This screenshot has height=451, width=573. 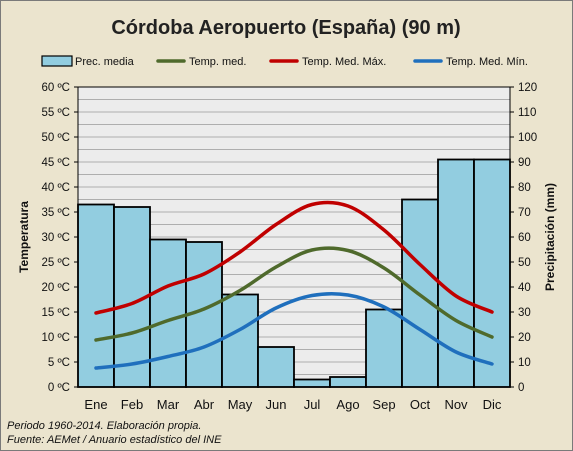 I want to click on y2-axis-title: Precipitación (mm), so click(x=550, y=237).